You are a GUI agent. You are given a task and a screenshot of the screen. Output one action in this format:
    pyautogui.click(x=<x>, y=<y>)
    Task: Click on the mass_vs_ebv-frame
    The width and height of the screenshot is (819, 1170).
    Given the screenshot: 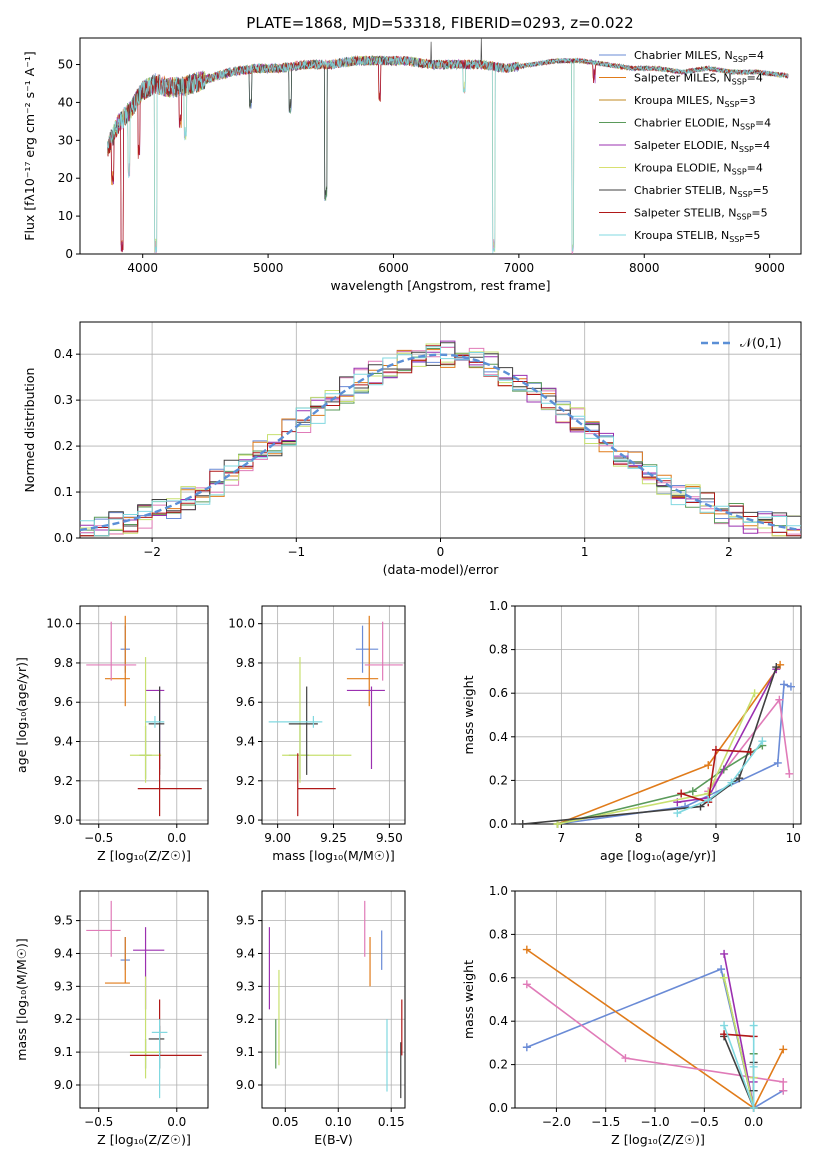 What is the action you would take?
    pyautogui.click(x=333, y=999)
    